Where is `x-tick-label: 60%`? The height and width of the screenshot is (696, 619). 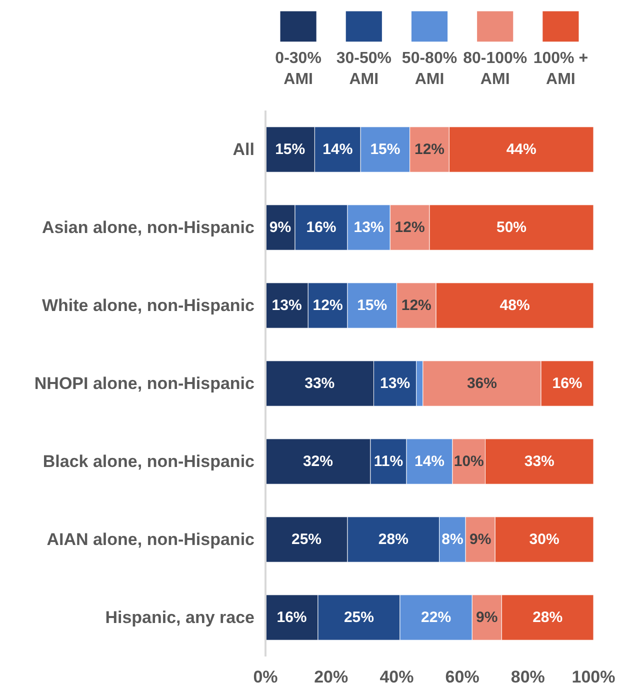 x-tick-label: 60% is located at coordinates (462, 677).